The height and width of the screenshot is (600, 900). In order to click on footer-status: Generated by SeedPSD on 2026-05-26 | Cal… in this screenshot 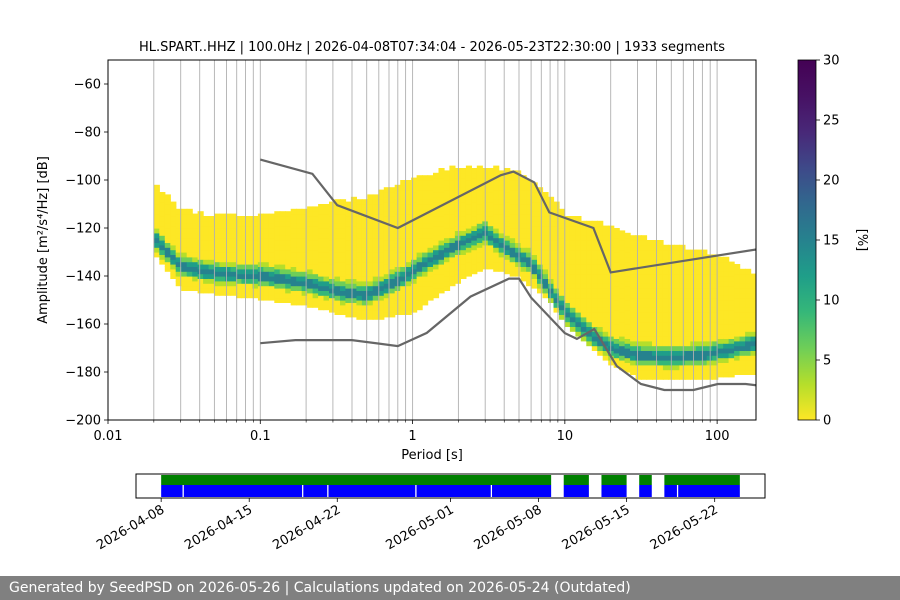, I will do `click(450, 588)`.